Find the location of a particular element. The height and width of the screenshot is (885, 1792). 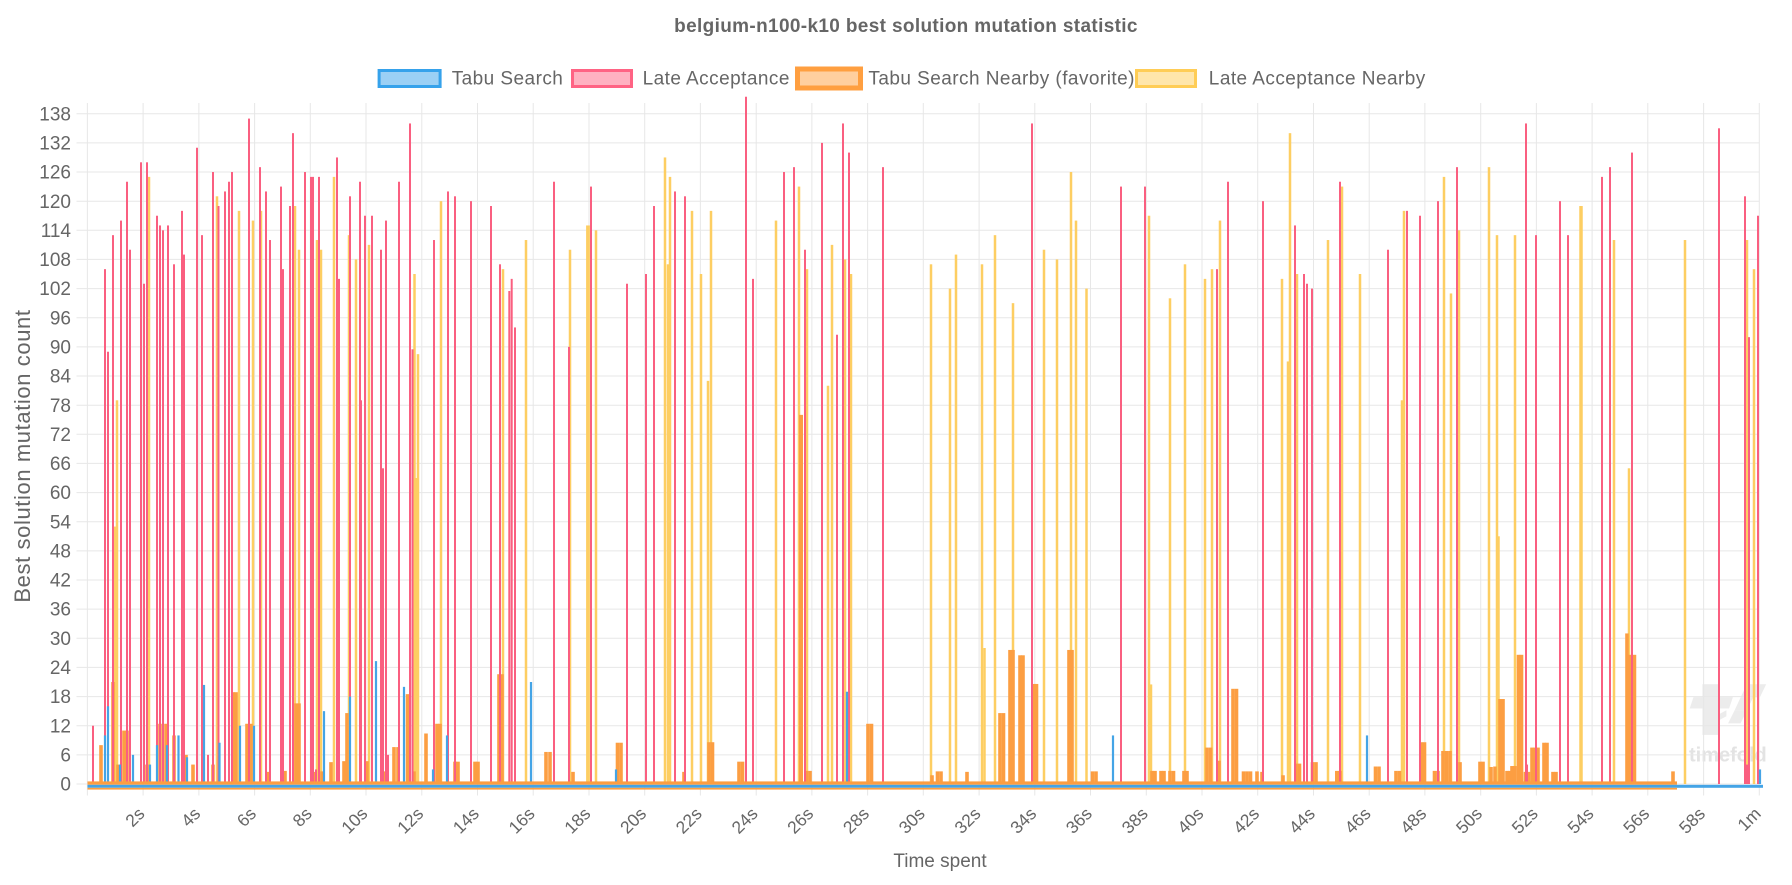

svg-text: 54 is located at coordinates (61, 522).